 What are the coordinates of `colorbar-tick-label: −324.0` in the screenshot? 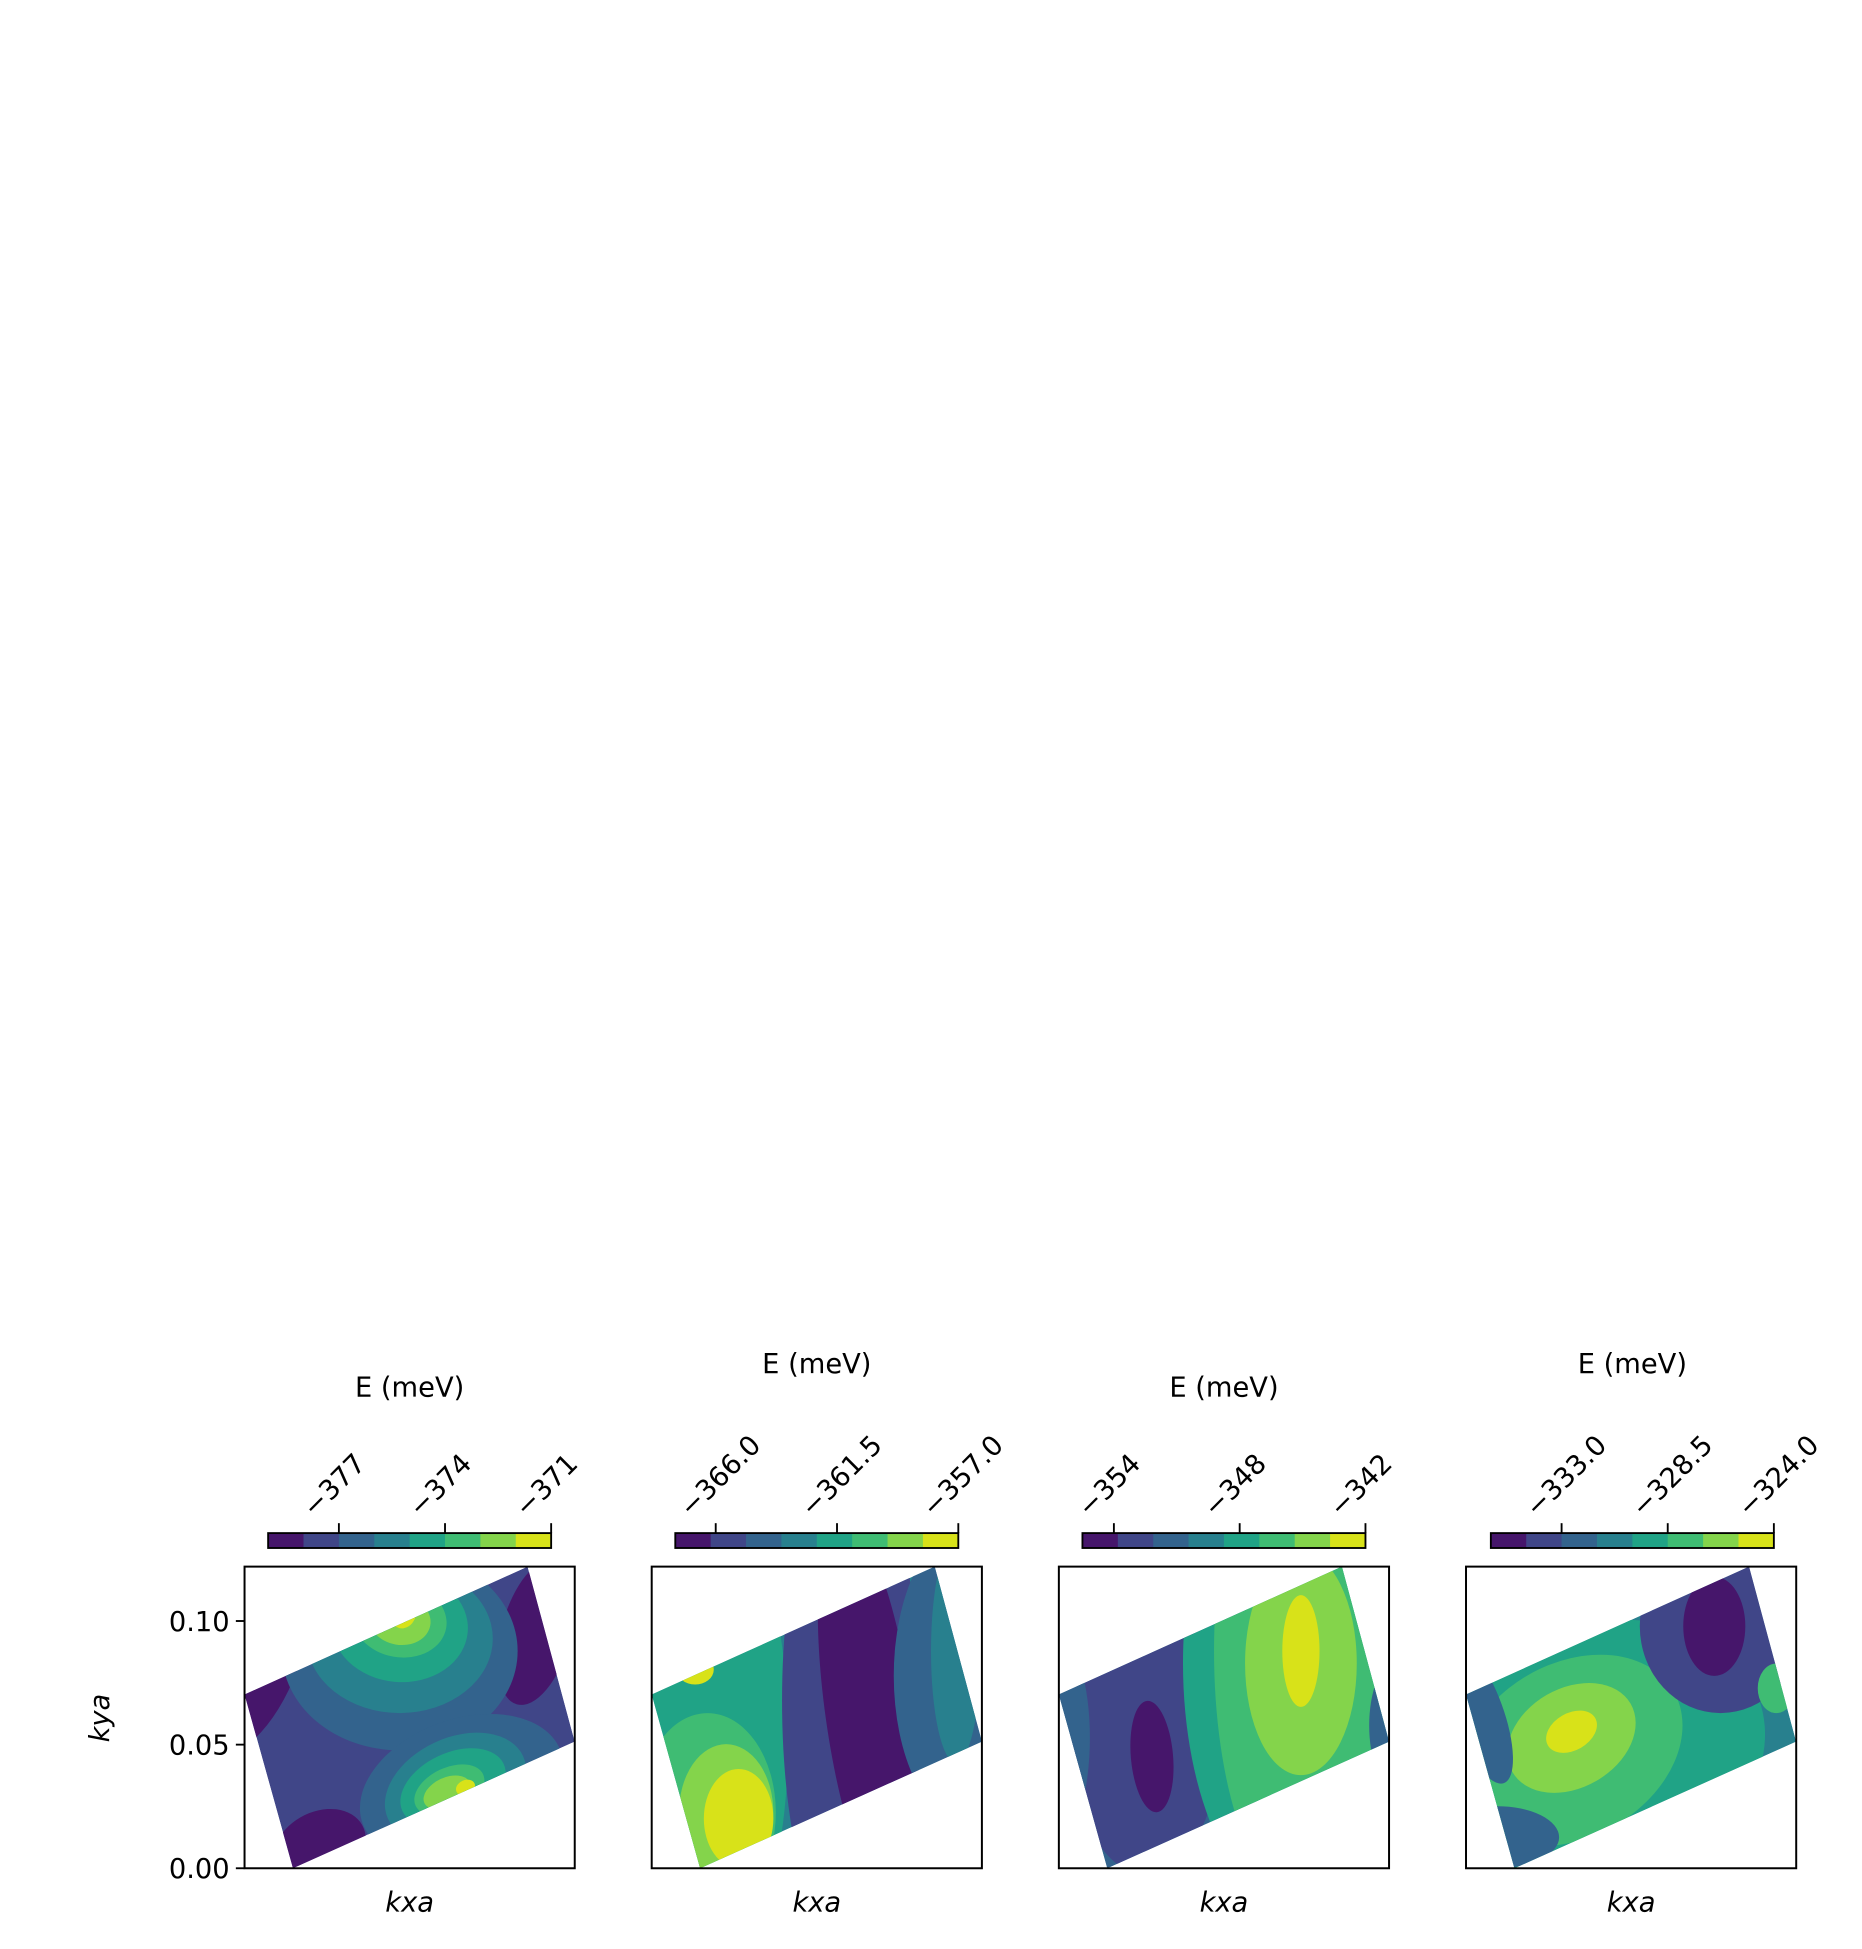 It's located at (1778, 1476).